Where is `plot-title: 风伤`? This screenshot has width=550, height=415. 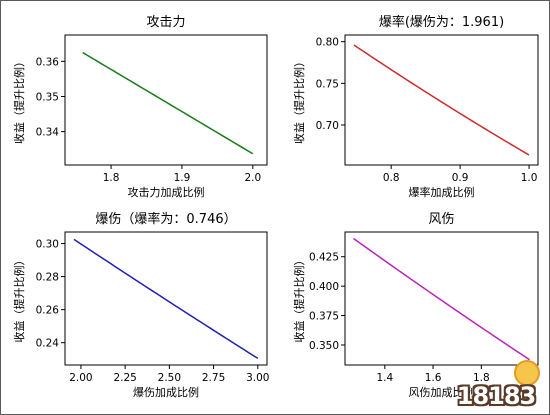 plot-title: 风伤 is located at coordinates (441, 219).